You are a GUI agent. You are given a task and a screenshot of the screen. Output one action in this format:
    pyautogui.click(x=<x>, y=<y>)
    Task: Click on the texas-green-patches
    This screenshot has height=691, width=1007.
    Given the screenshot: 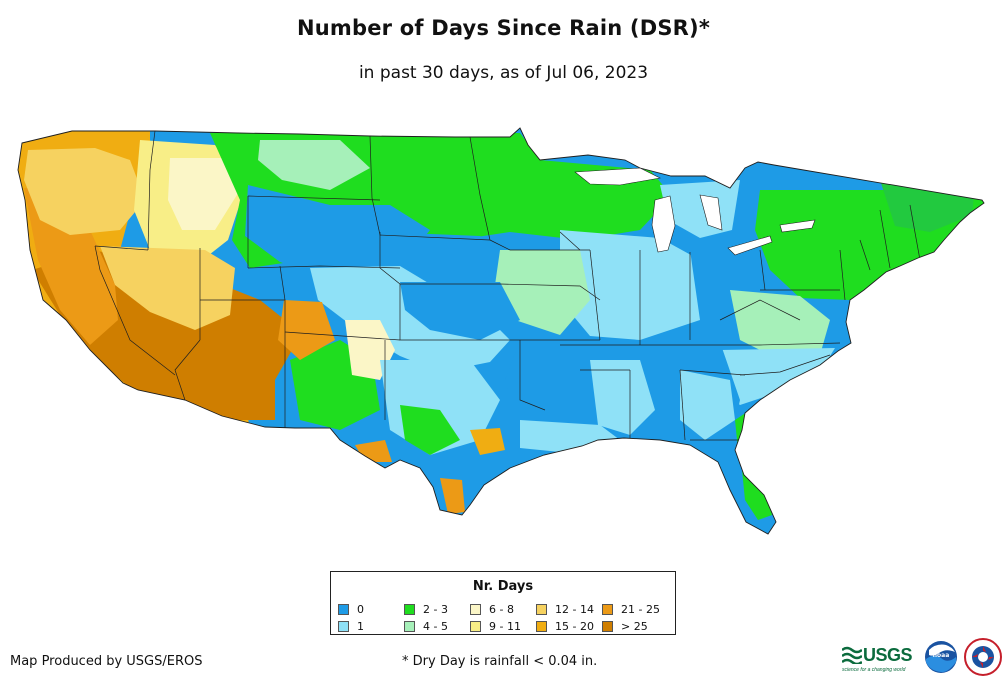 What is the action you would take?
    pyautogui.click(x=430, y=430)
    